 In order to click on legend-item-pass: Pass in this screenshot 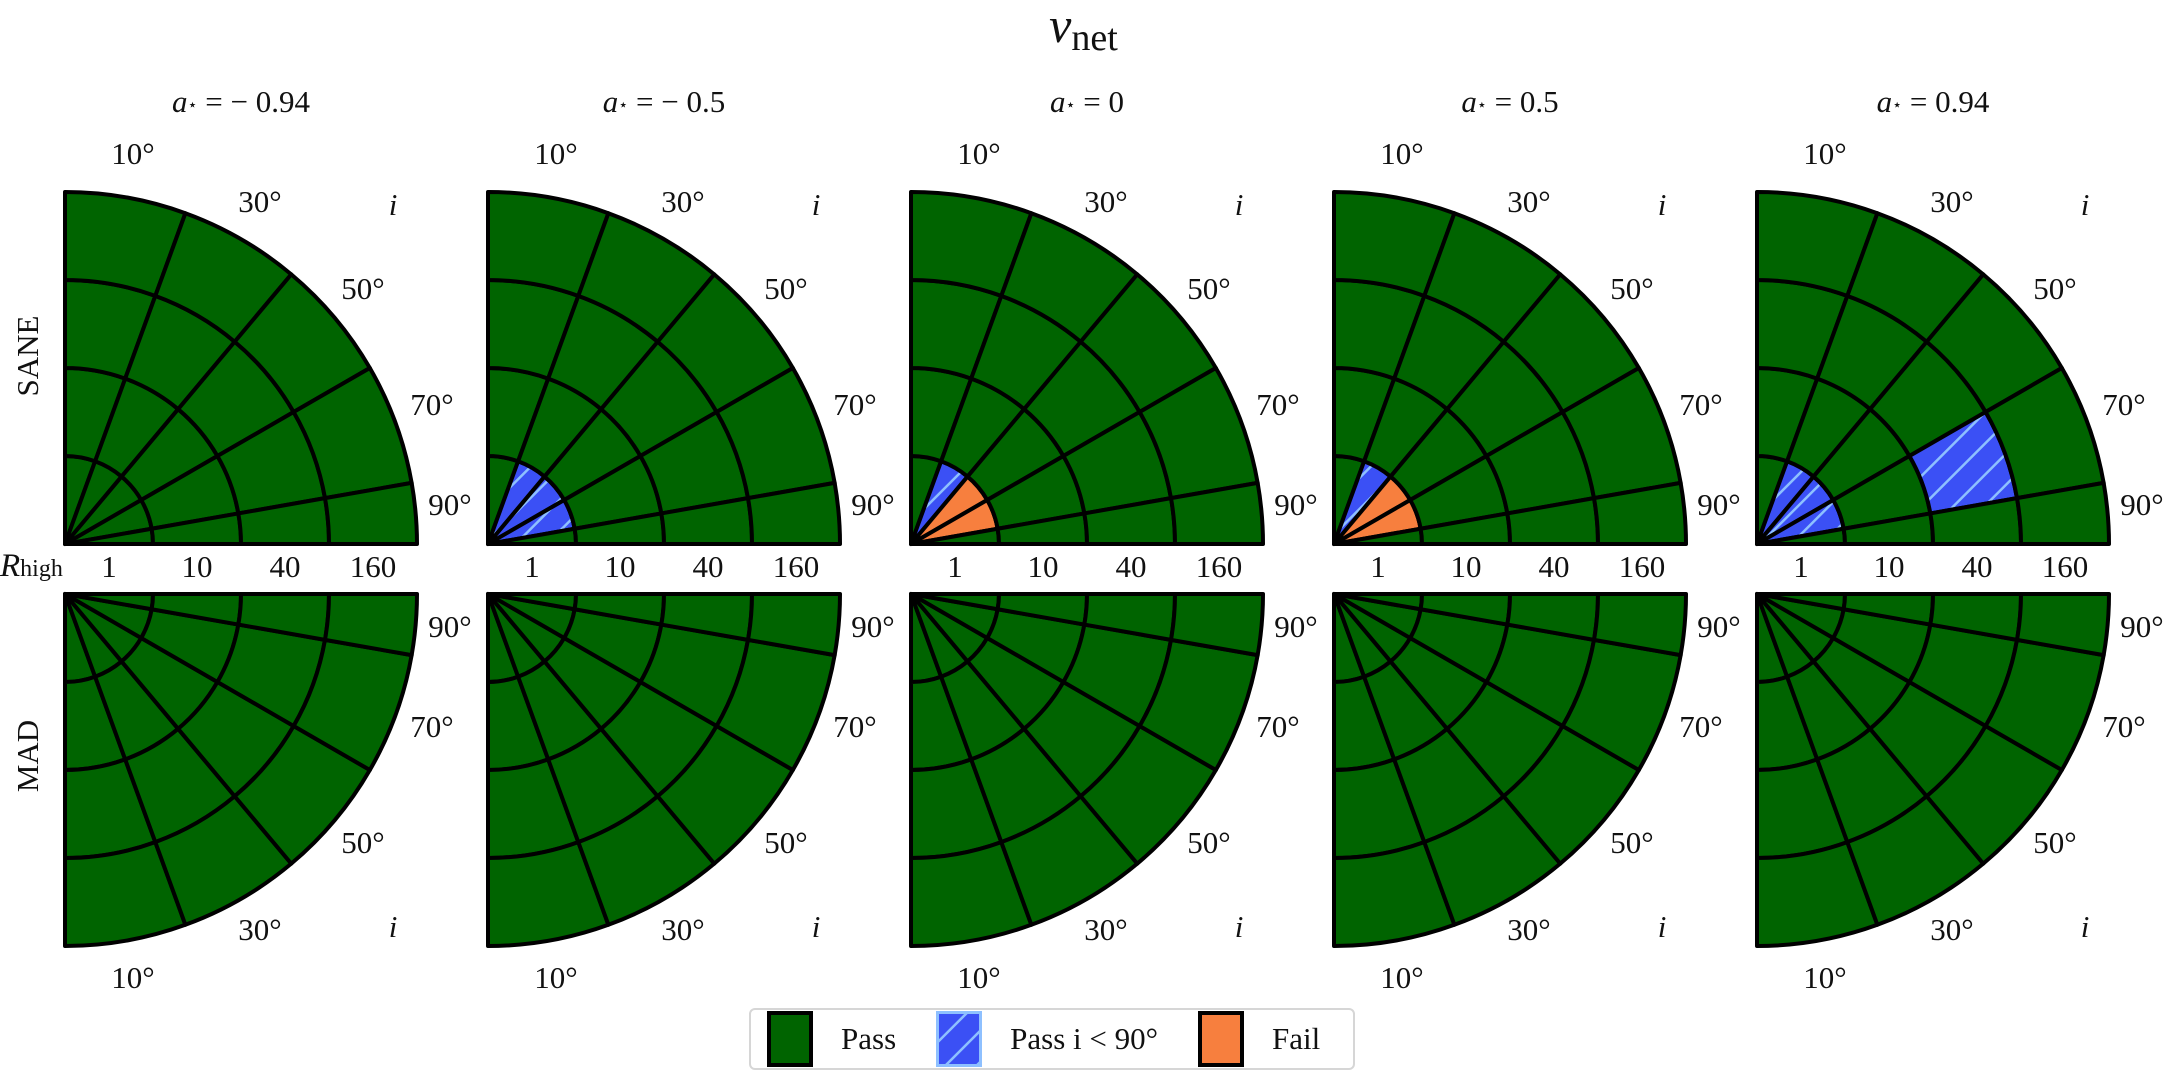, I will do `click(851, 1039)`.